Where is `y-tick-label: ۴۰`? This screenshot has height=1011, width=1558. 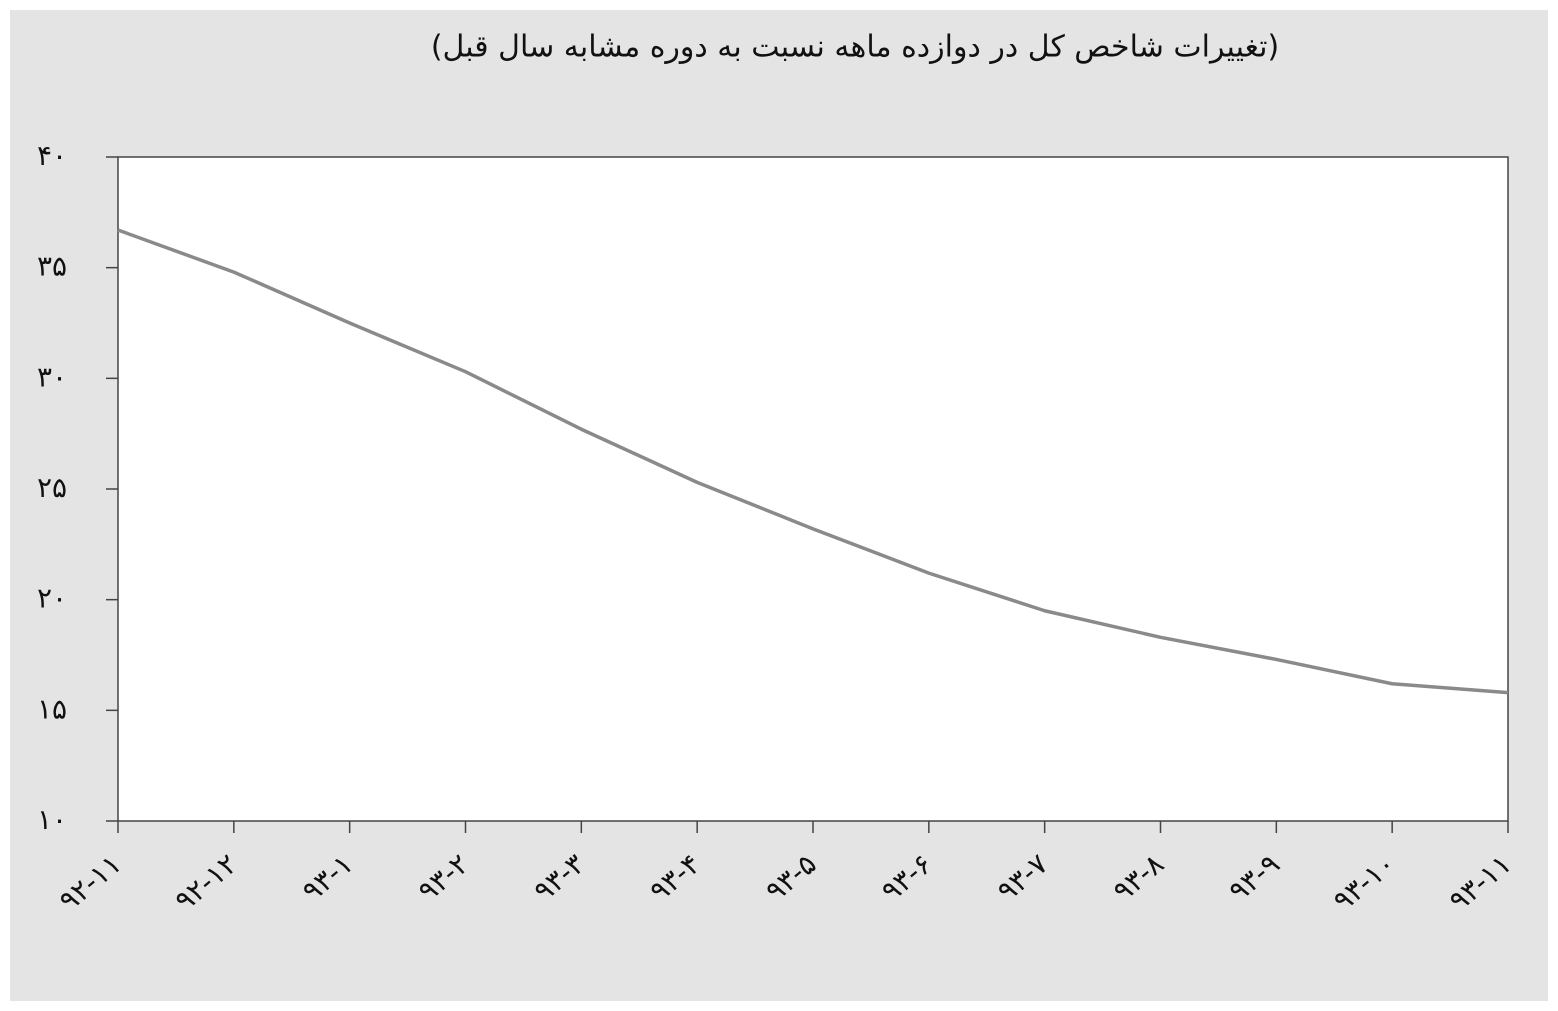
y-tick-label: ۴۰ is located at coordinates (52, 155).